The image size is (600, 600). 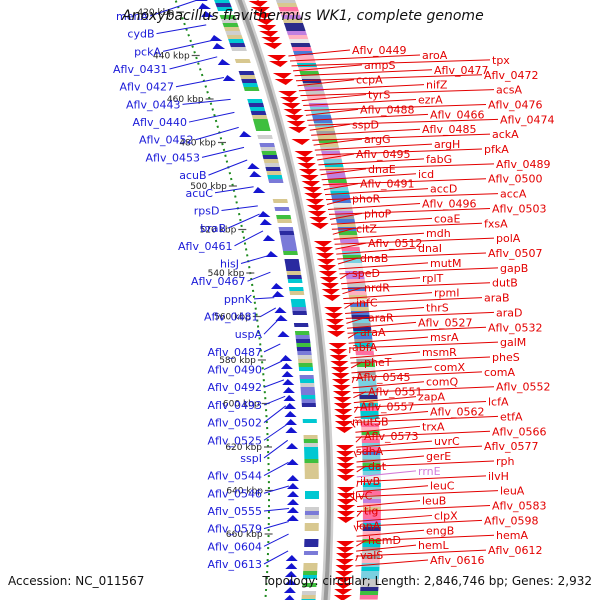 What do you see at coordinates (433, 545) in the screenshot?
I see `reverse-gene-label: hemL` at bounding box center [433, 545].